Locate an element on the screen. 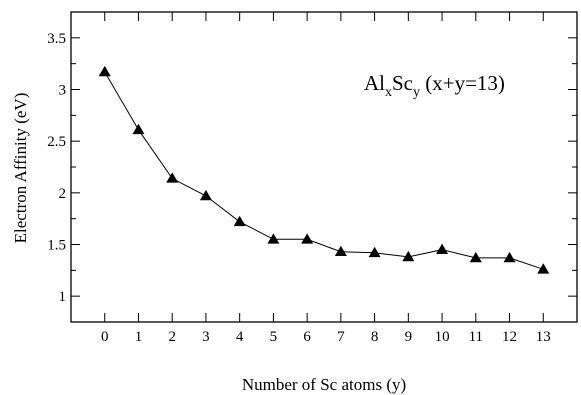  x-tick-label: 0 is located at coordinates (105, 337).